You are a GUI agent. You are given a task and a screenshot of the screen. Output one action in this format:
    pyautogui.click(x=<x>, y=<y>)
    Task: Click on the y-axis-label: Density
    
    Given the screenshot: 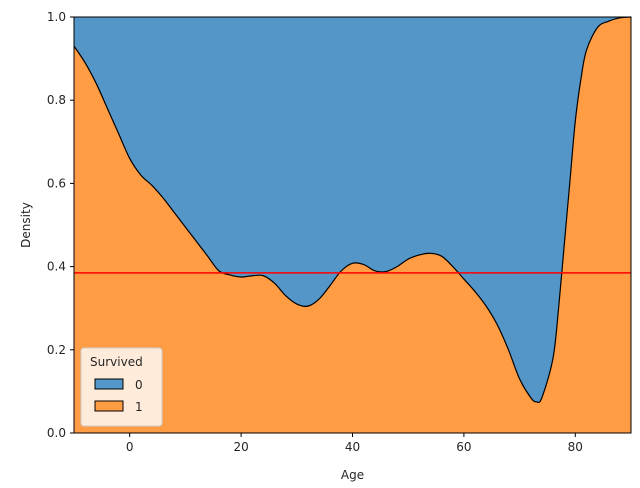 What is the action you would take?
    pyautogui.click(x=26, y=225)
    